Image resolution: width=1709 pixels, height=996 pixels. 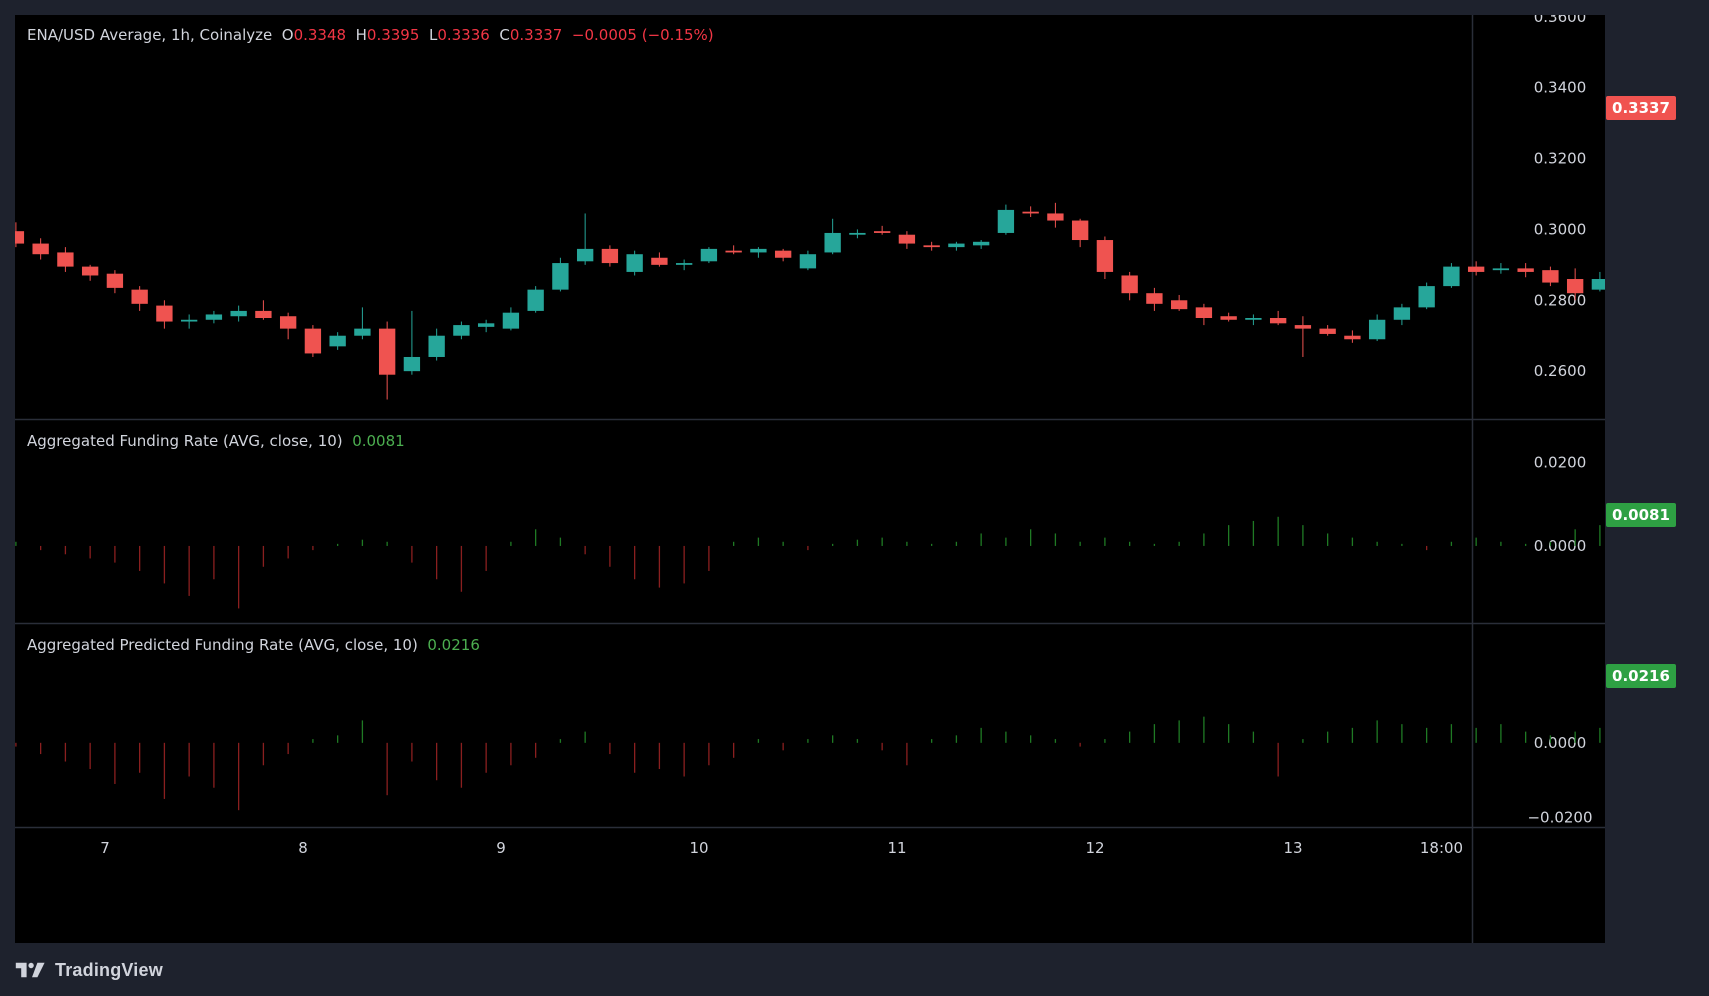 I want to click on time-tick-label: 11, so click(x=896, y=848).